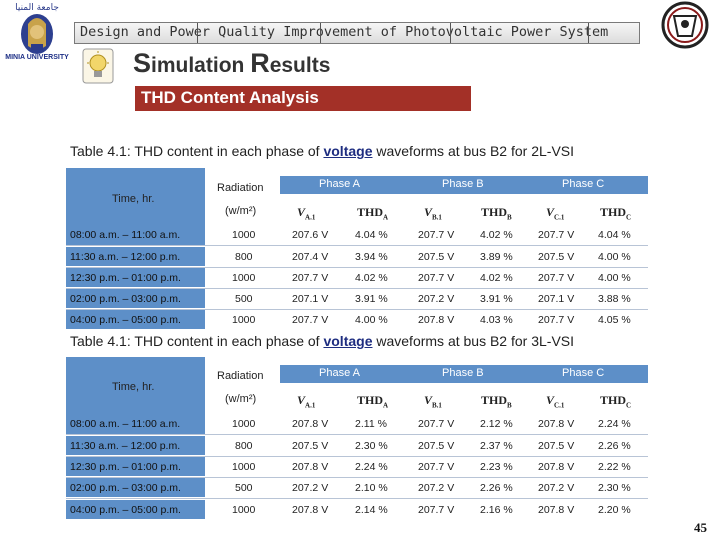 The width and height of the screenshot is (720, 540). What do you see at coordinates (496, 299) in the screenshot?
I see `thdb-cell: 3.91 %` at bounding box center [496, 299].